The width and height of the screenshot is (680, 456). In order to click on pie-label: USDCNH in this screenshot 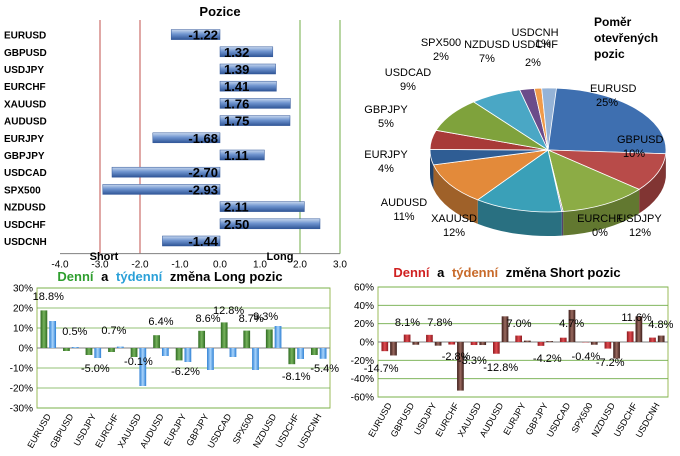, I will do `click(534, 33)`.